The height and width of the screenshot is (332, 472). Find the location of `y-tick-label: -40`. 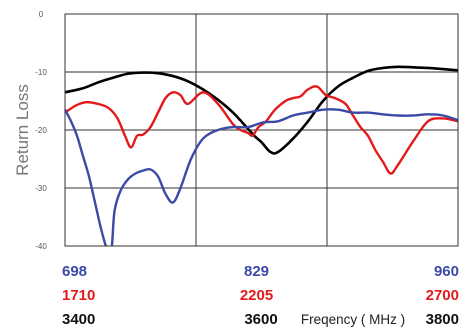

y-tick-label: -40 is located at coordinates (41, 246).